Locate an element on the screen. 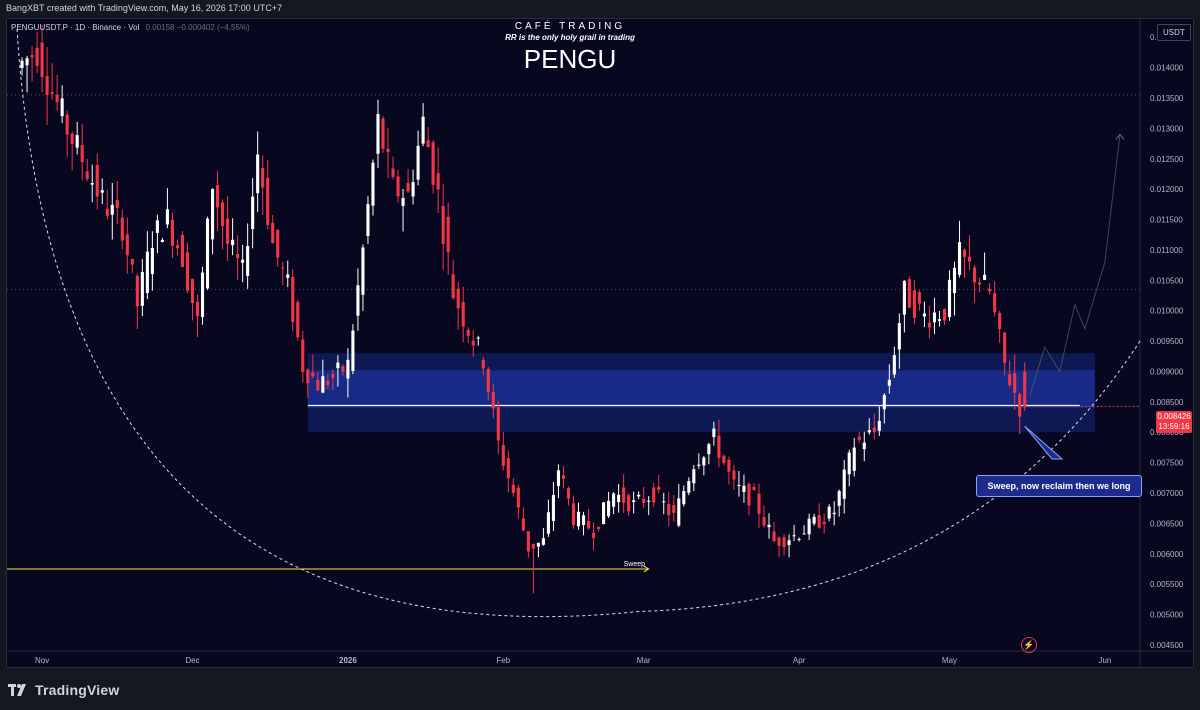 Image resolution: width=1200 pixels, height=710 pixels. projection-arrow is located at coordinates (1120, 136).